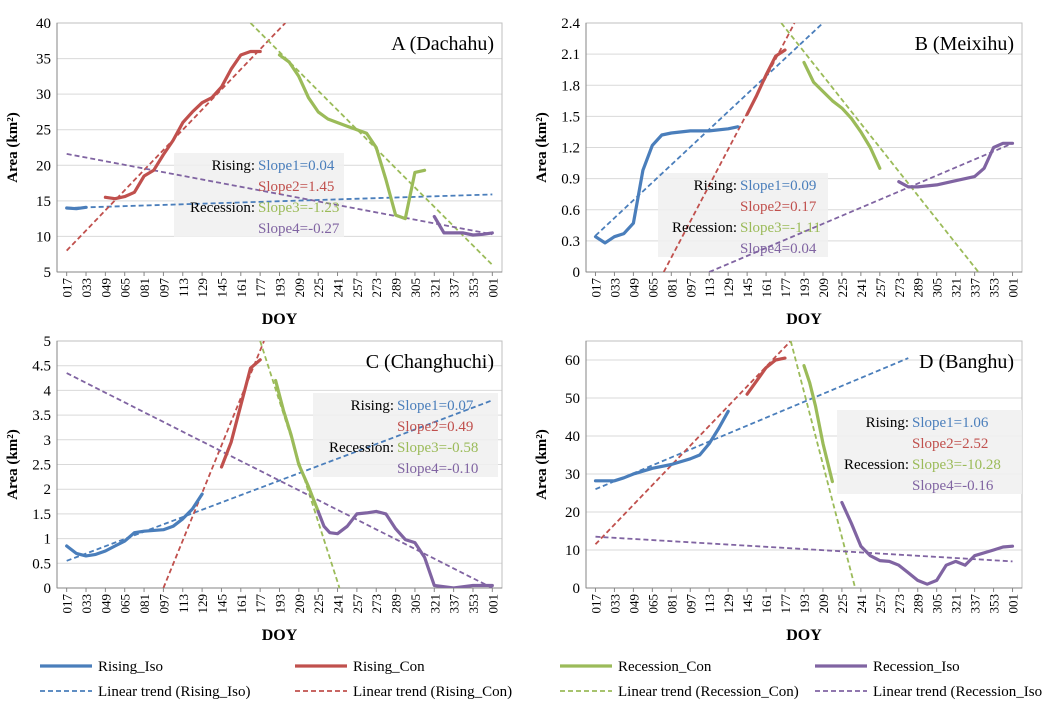 The width and height of the screenshot is (1042, 720). I want to click on y-tick-label: 2.4, so click(570, 24).